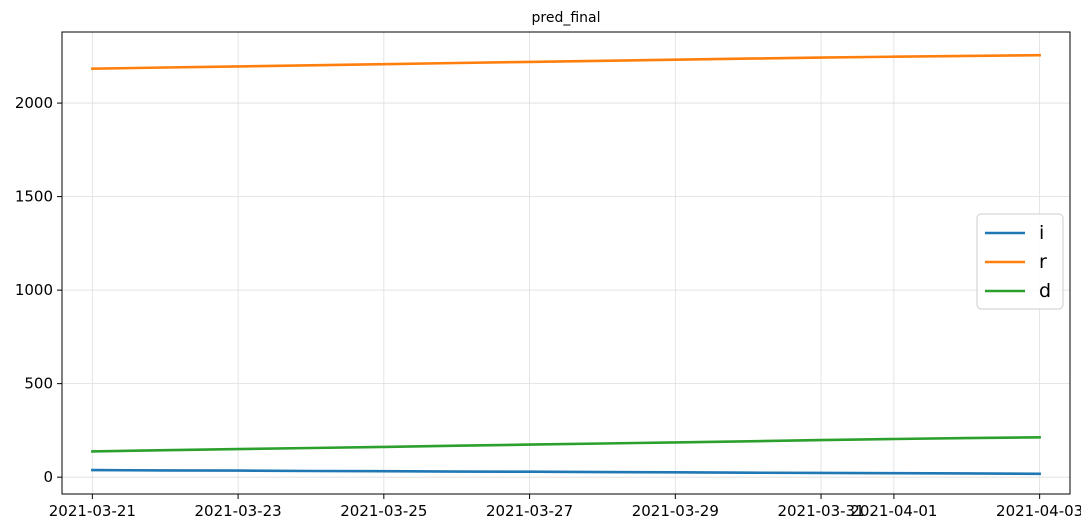  Describe the element at coordinates (566, 18) in the screenshot. I see `chart-title: pred_final` at that location.